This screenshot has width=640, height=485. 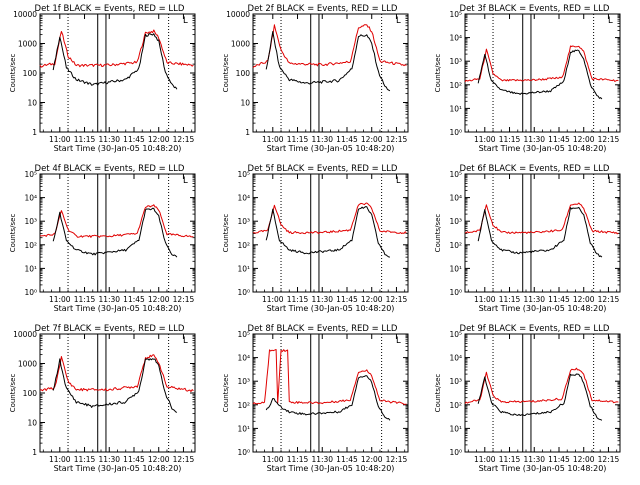 What do you see at coordinates (134, 299) in the screenshot?
I see `panel-4-xtick-label: 11:45` at bounding box center [134, 299].